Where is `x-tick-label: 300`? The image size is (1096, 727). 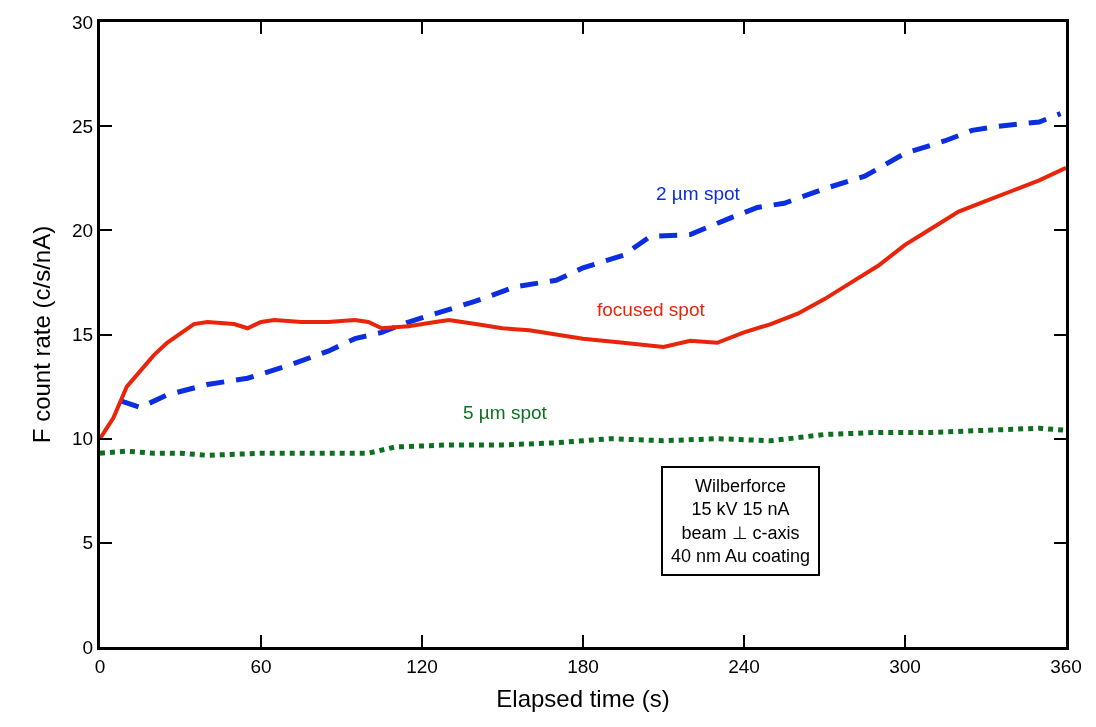 x-tick-label: 300 is located at coordinates (905, 666).